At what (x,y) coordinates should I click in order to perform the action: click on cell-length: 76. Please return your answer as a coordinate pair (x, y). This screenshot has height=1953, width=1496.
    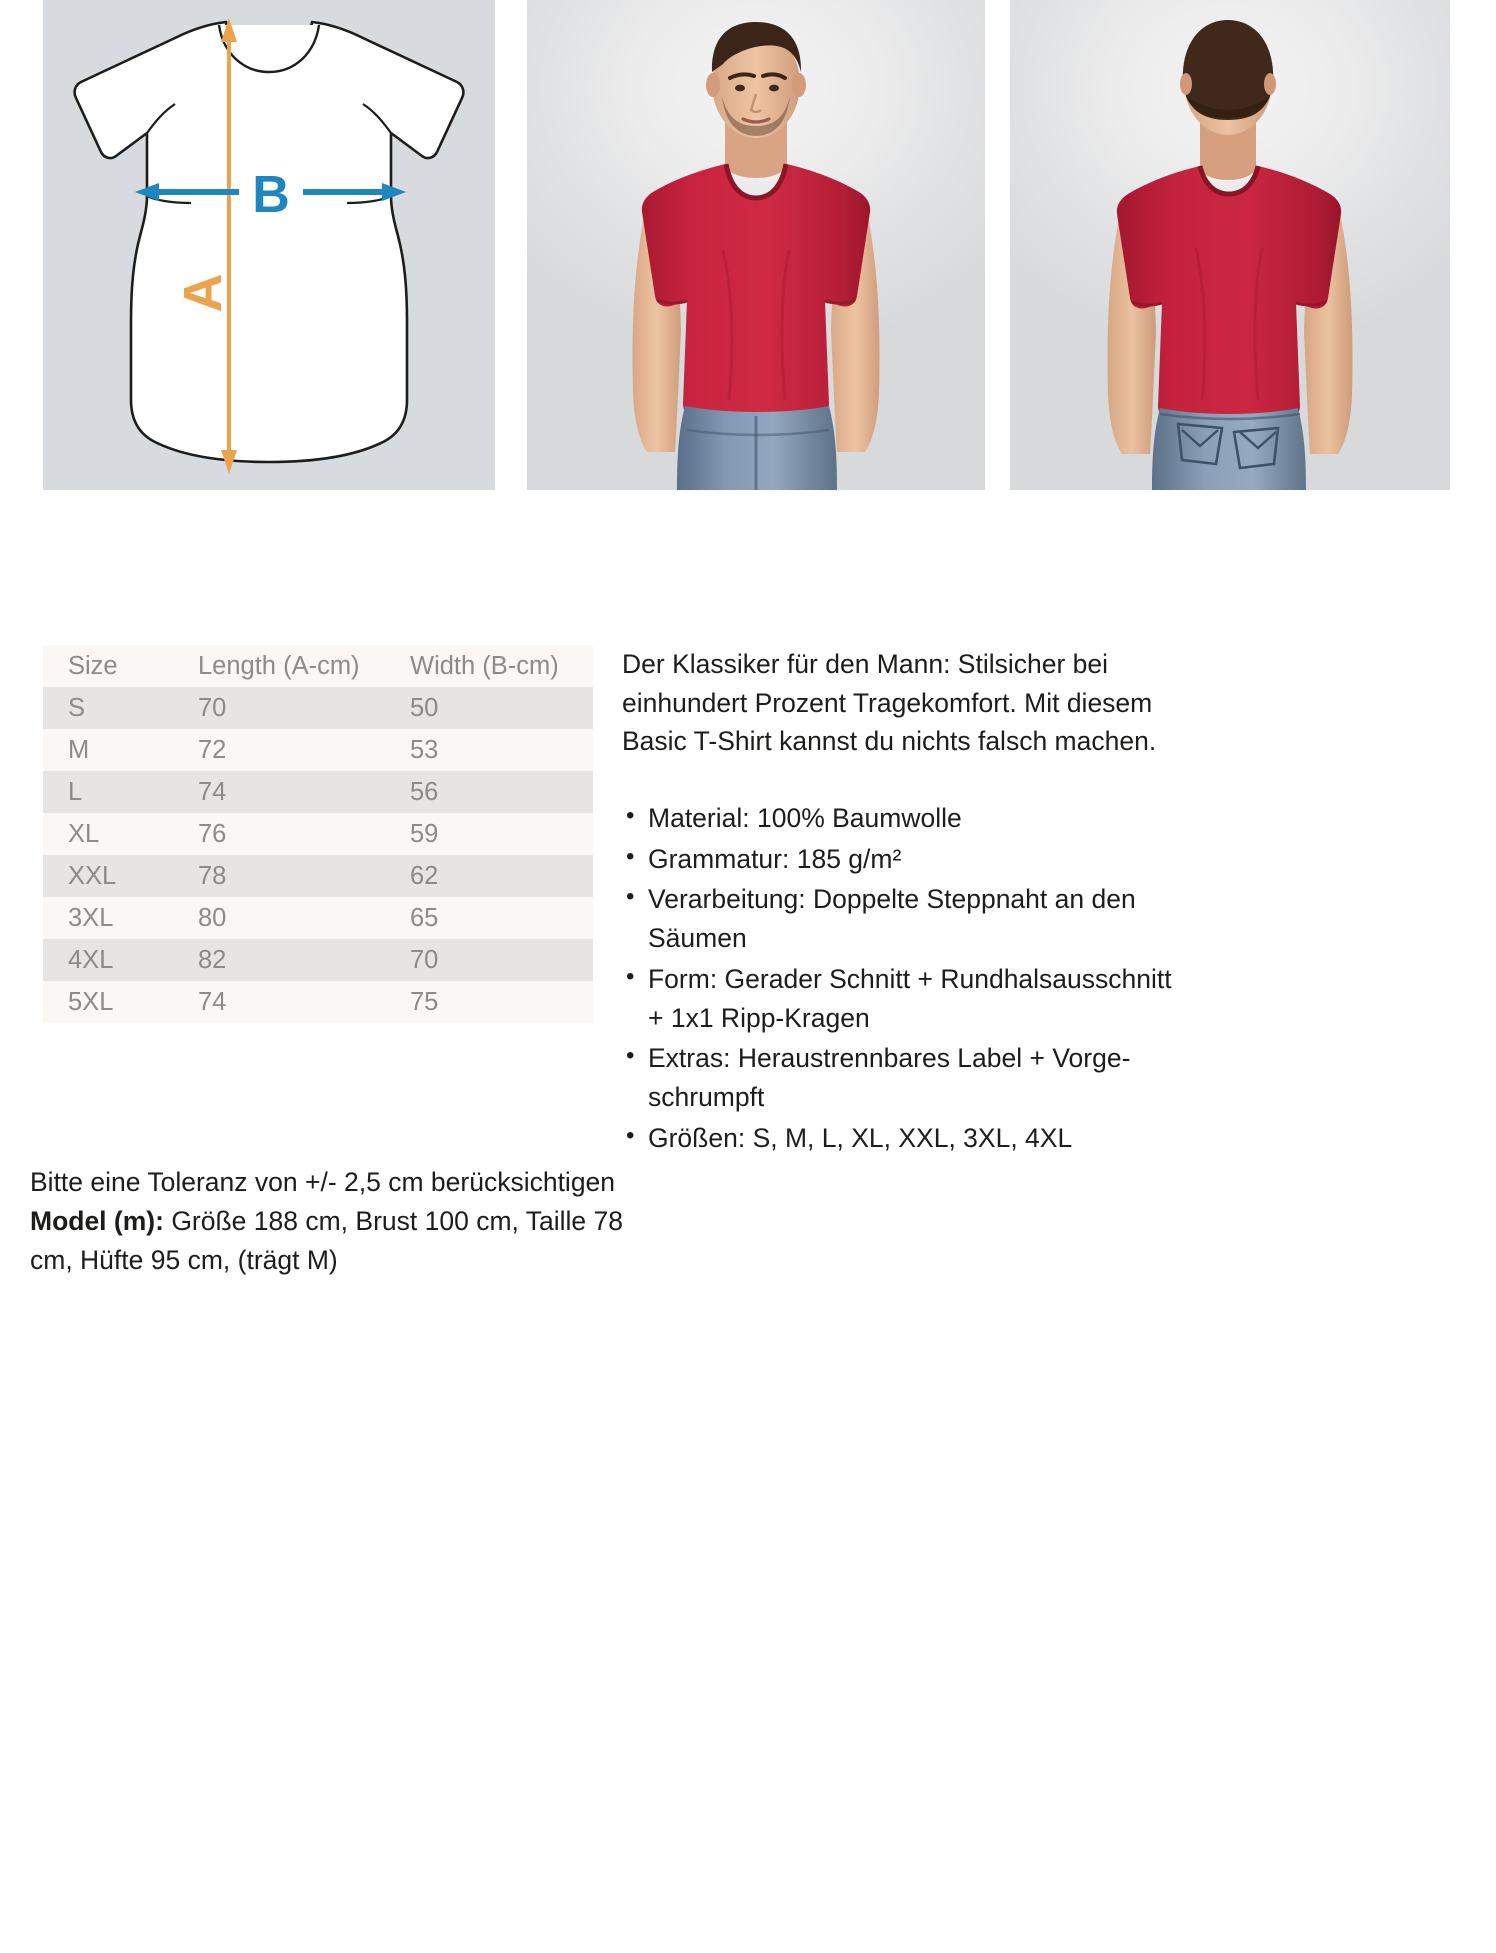
    Looking at the image, I should click on (212, 833).